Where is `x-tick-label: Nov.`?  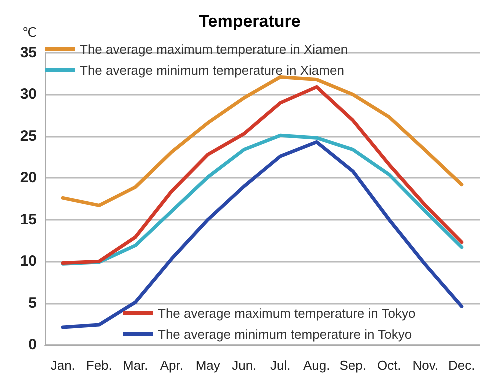
x-tick-label: Nov. is located at coordinates (425, 365).